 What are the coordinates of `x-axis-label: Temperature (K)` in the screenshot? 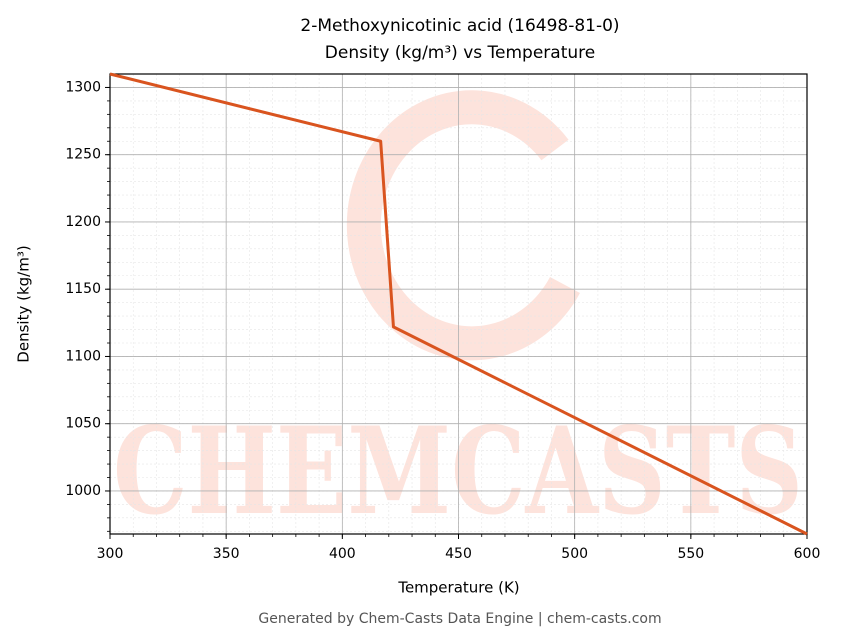 It's located at (458, 588).